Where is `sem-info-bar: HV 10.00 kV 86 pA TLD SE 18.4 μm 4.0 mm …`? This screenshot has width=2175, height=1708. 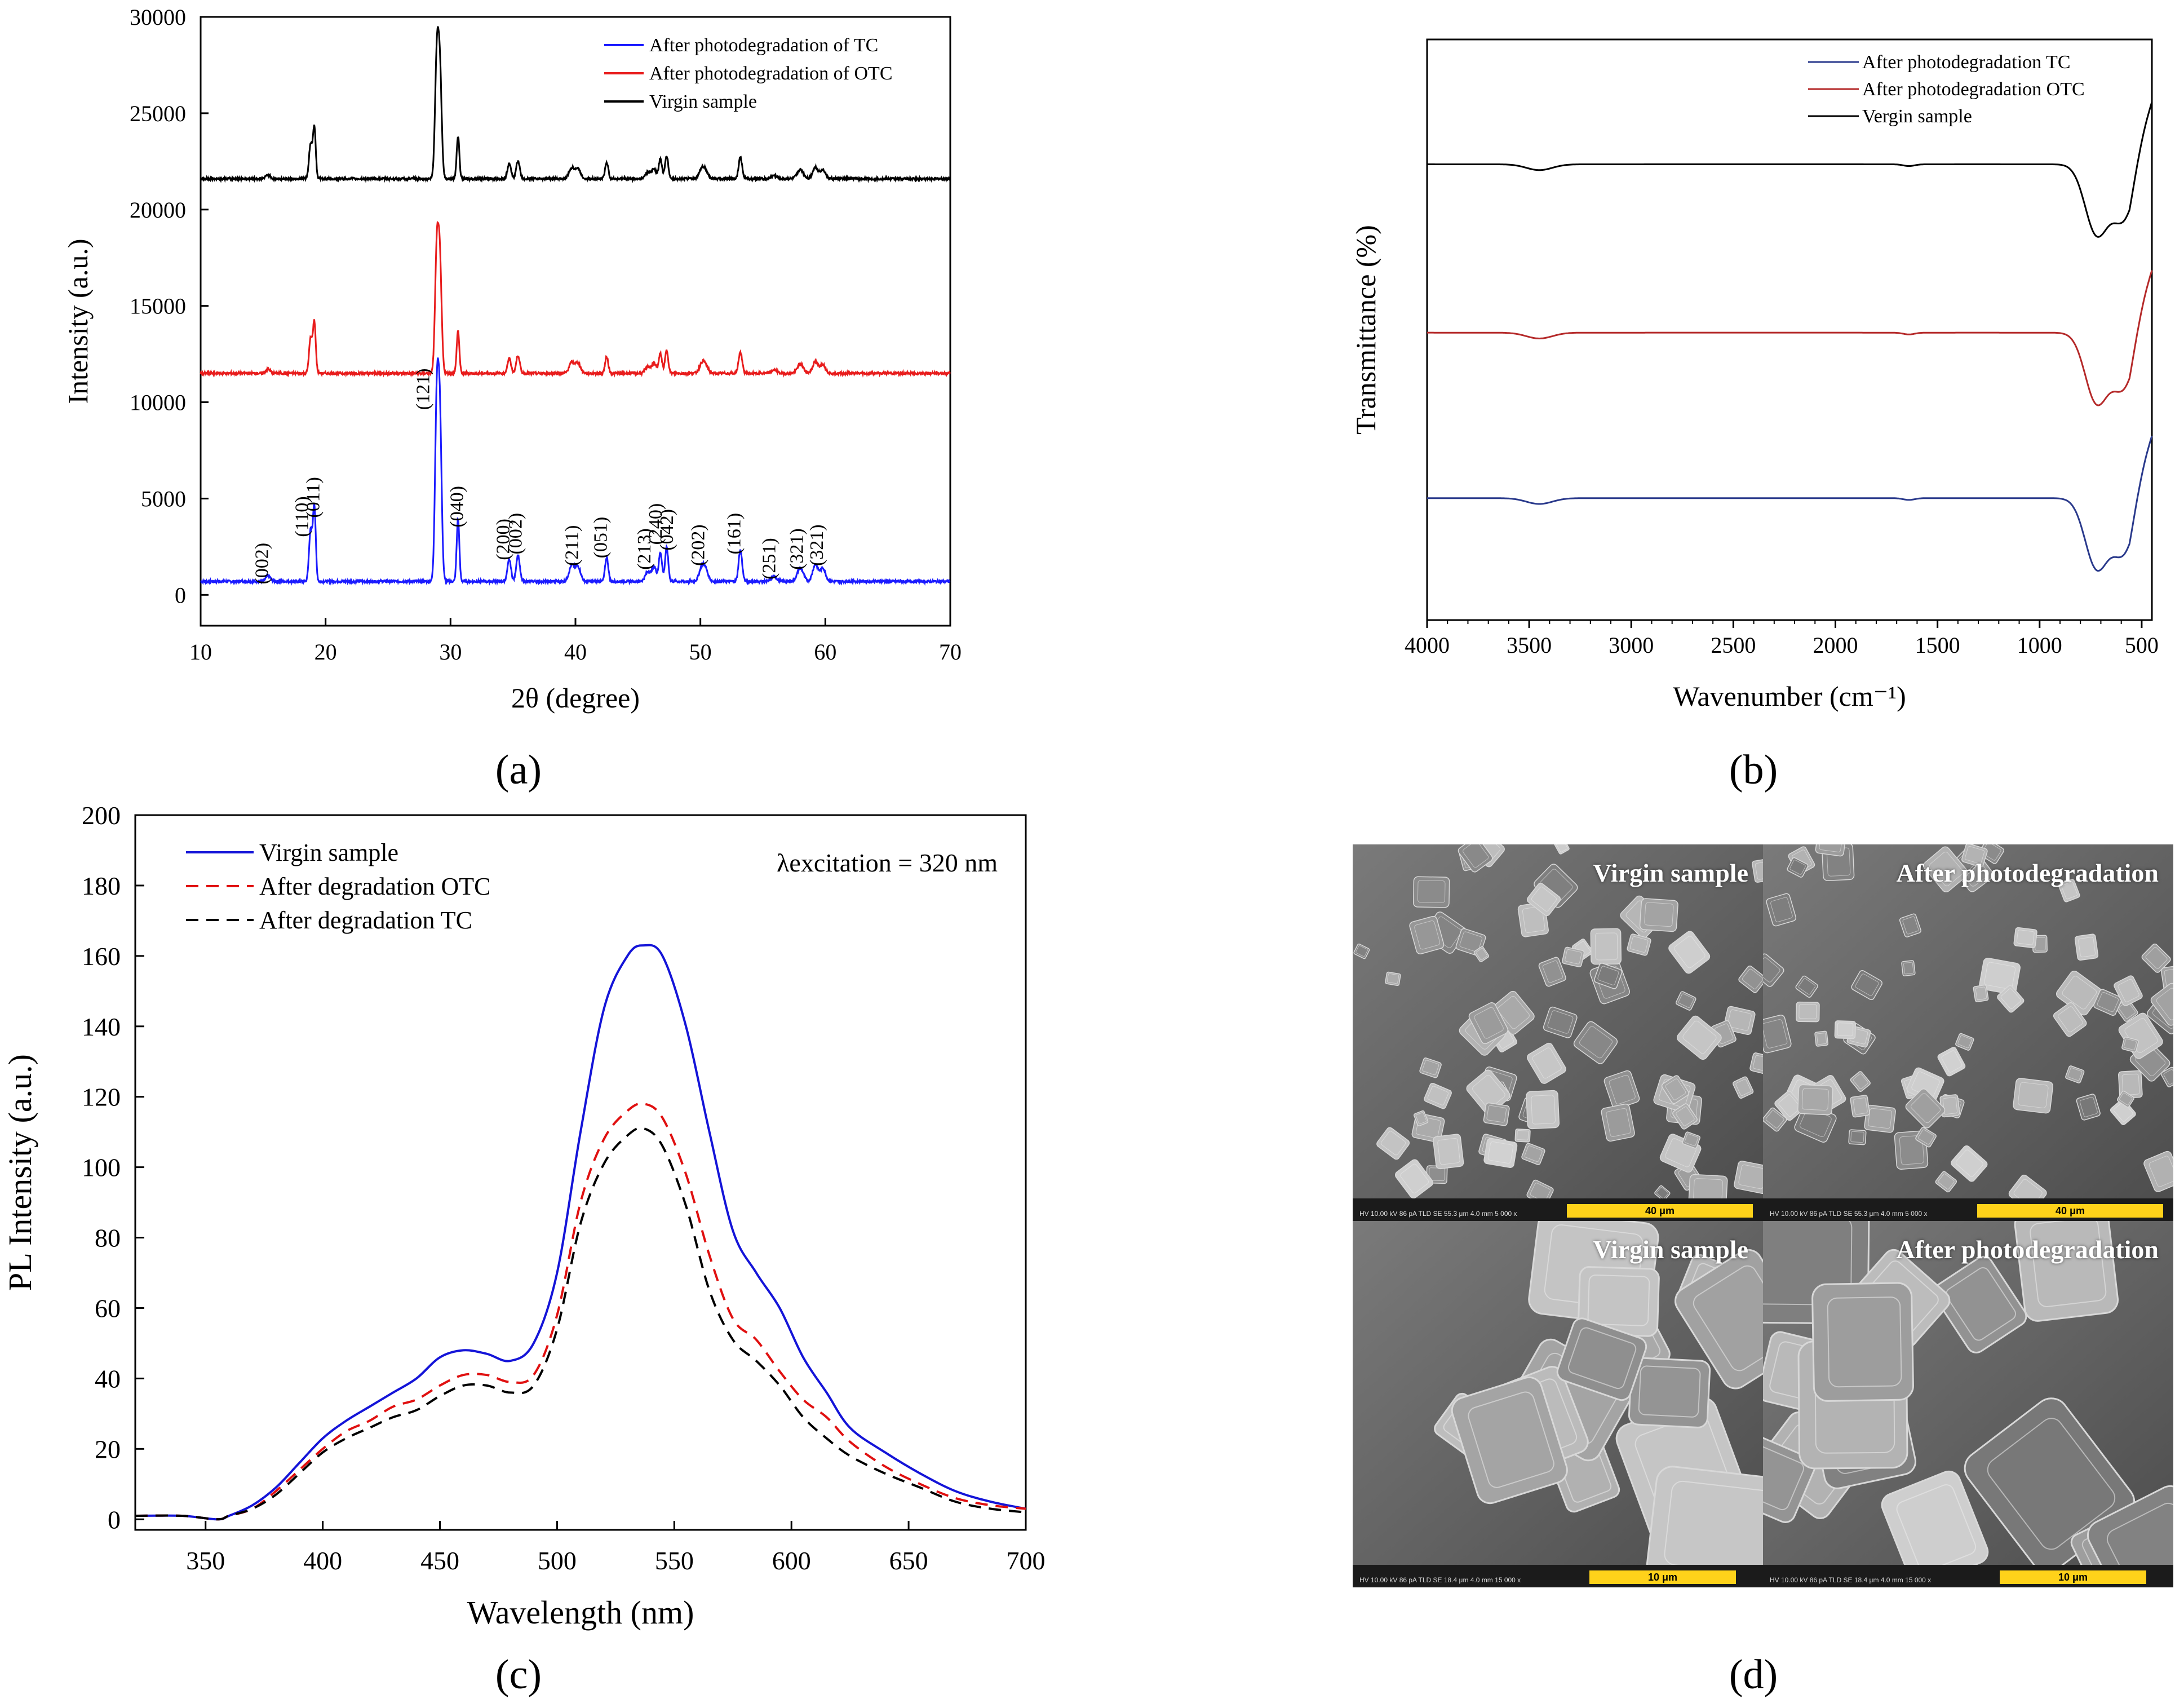
sem-info-bar: HV 10.00 kV 86 pA TLD SE 18.4 μm 4.0 mm … is located at coordinates (1558, 1576).